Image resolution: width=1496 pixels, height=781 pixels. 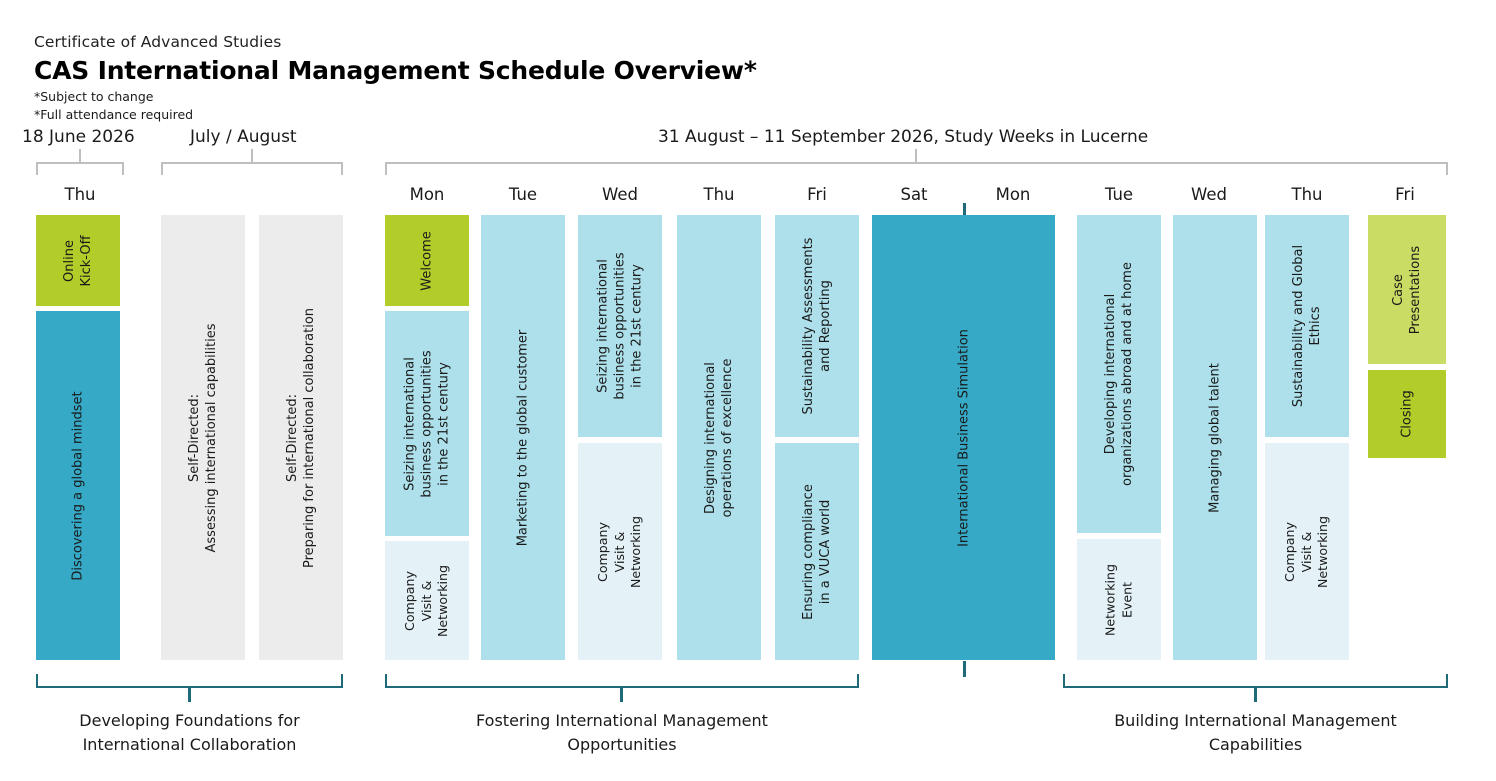 I want to click on block-label: Closing, so click(x=1407, y=414).